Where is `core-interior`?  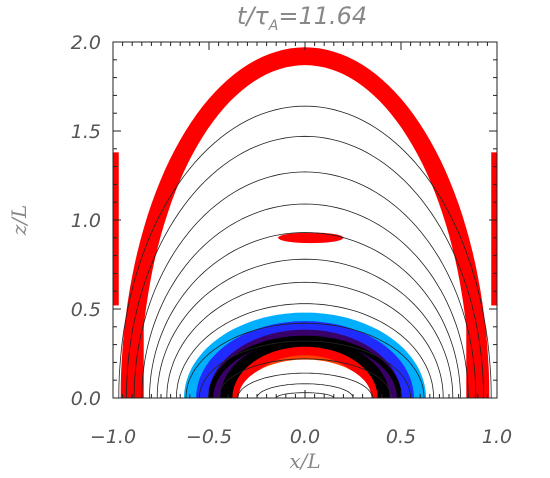
core-interior is located at coordinates (305, 378).